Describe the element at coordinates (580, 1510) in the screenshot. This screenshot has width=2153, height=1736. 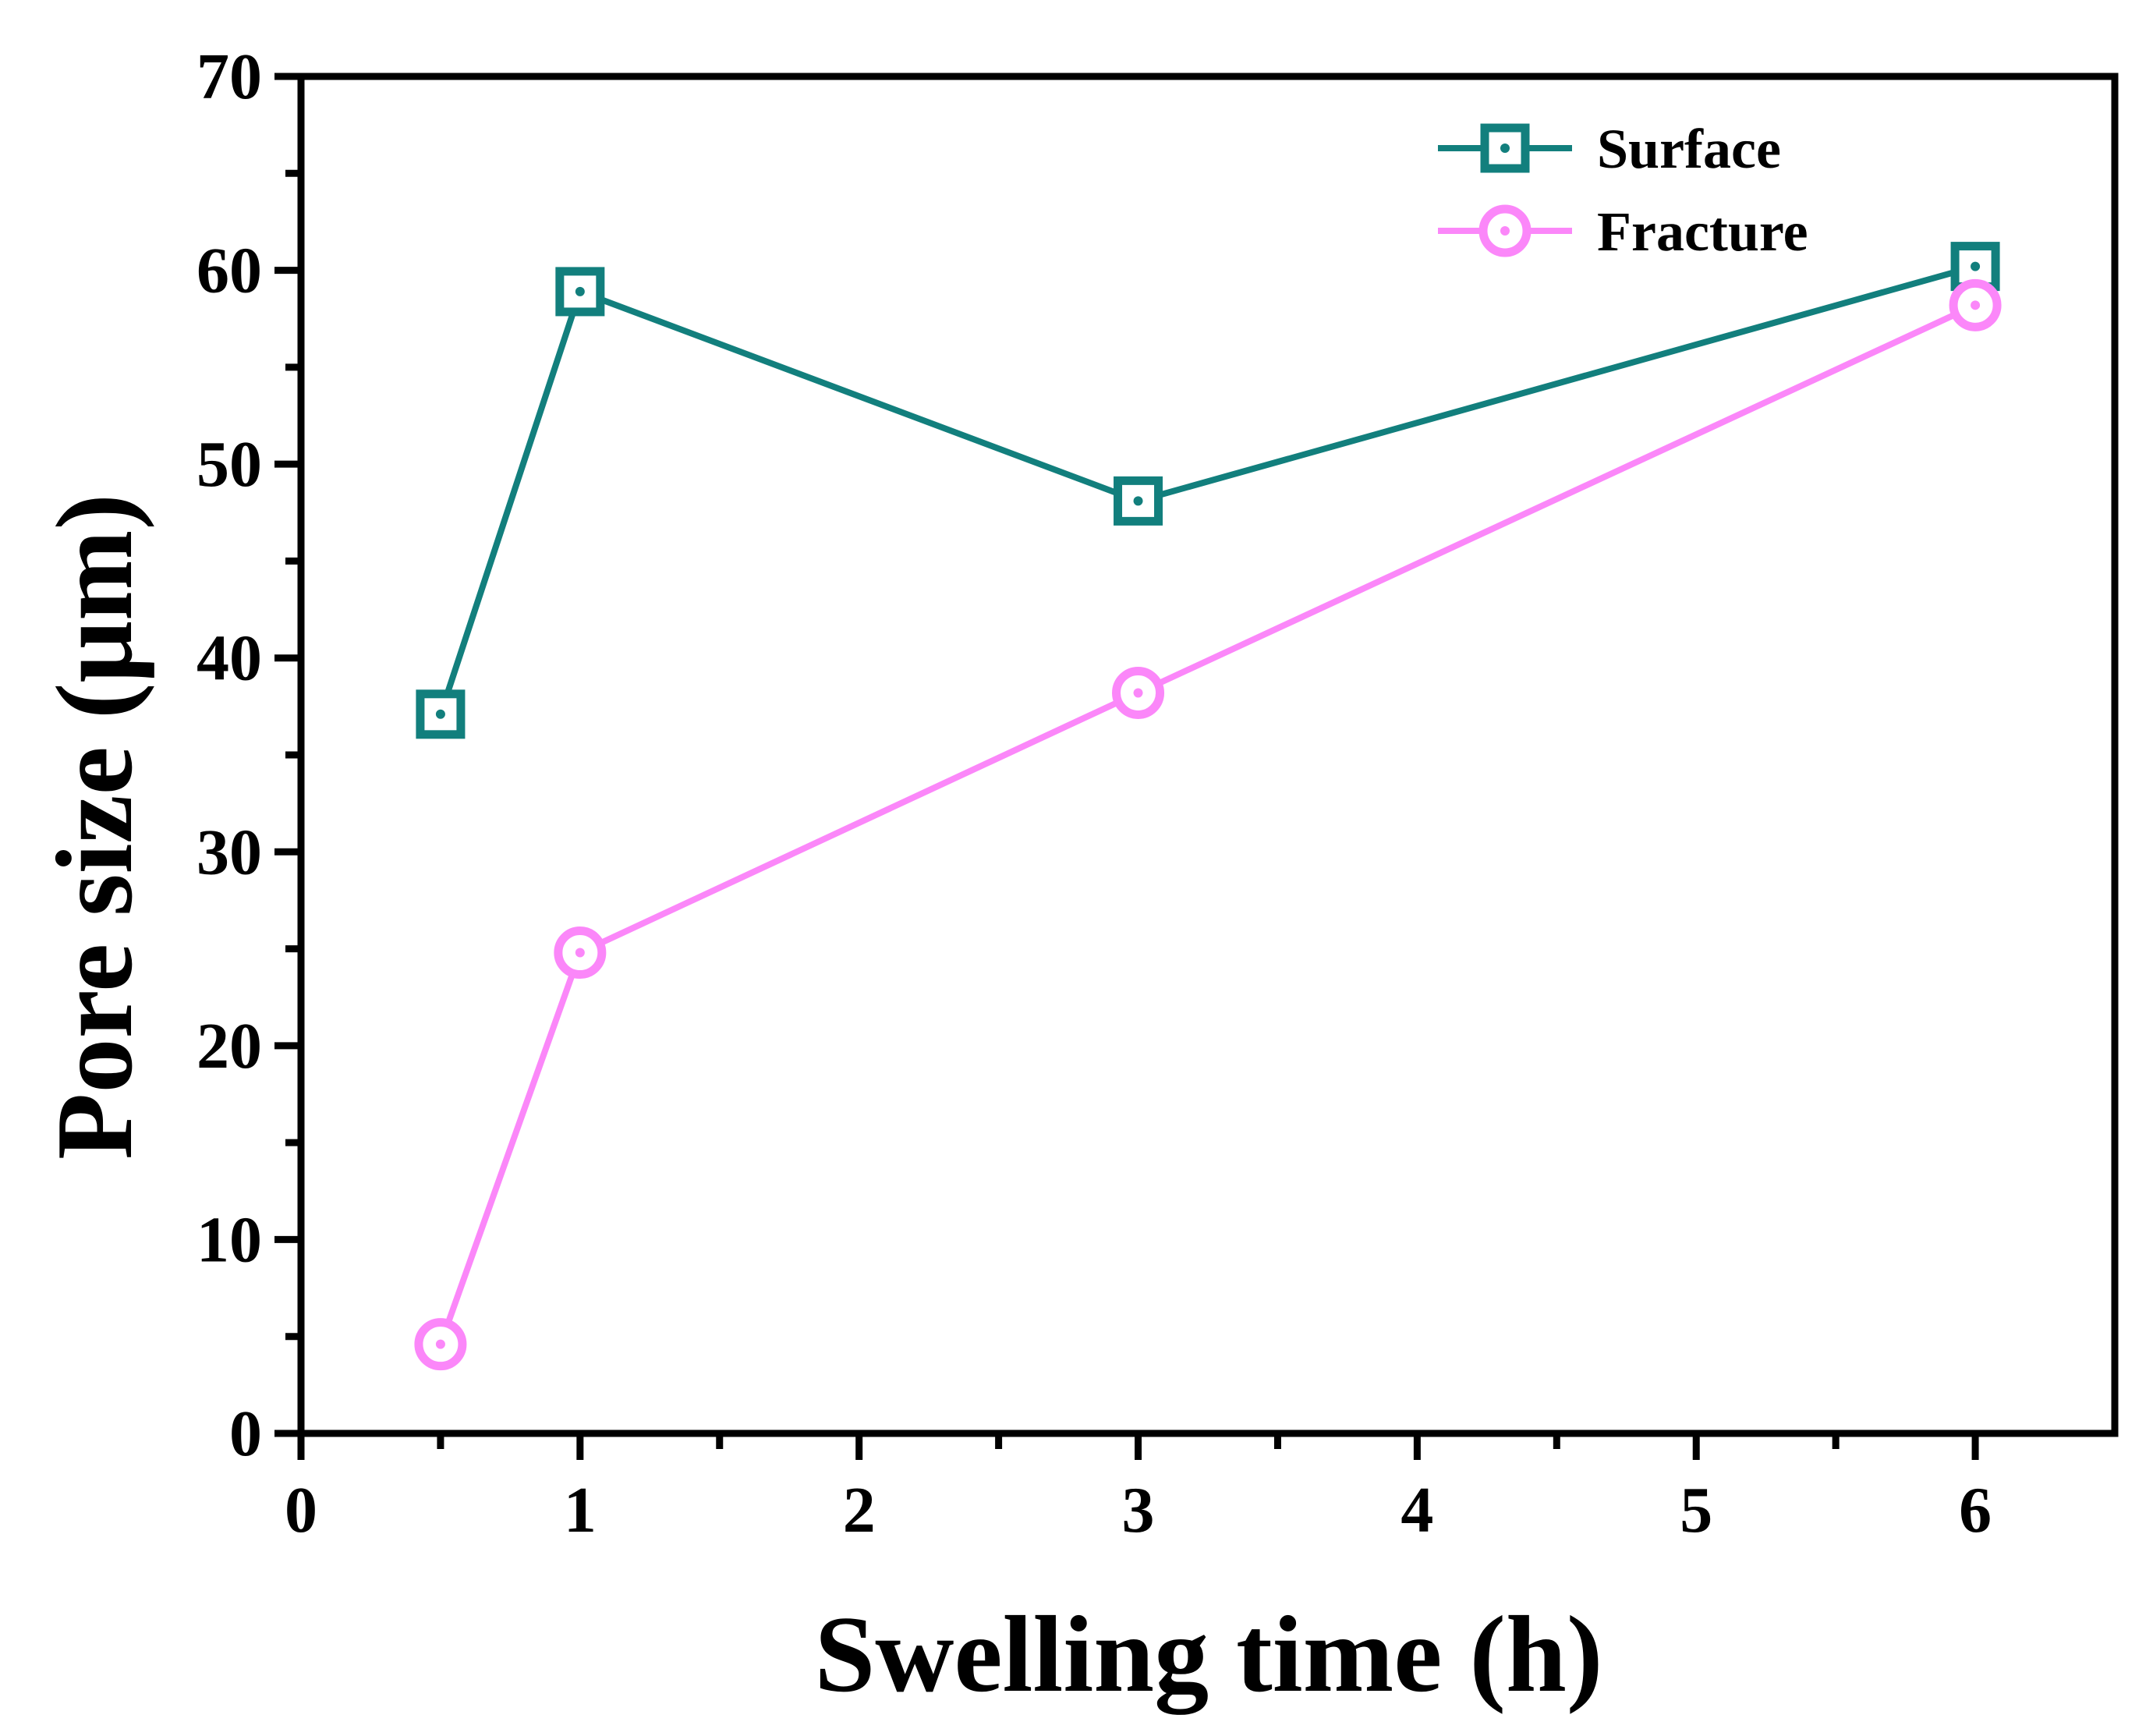
I see `x-tick-label: 1` at that location.